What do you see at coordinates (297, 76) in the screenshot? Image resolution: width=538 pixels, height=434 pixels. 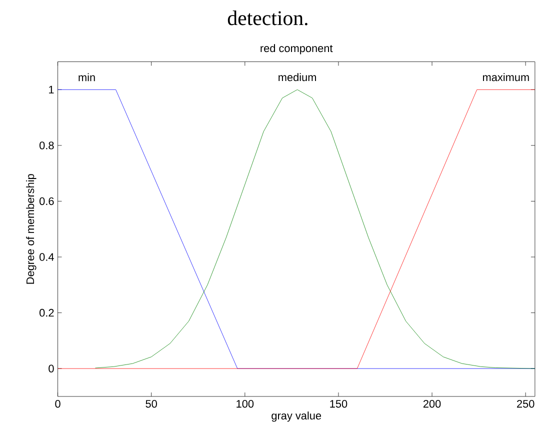 I see `series-label: medium` at bounding box center [297, 76].